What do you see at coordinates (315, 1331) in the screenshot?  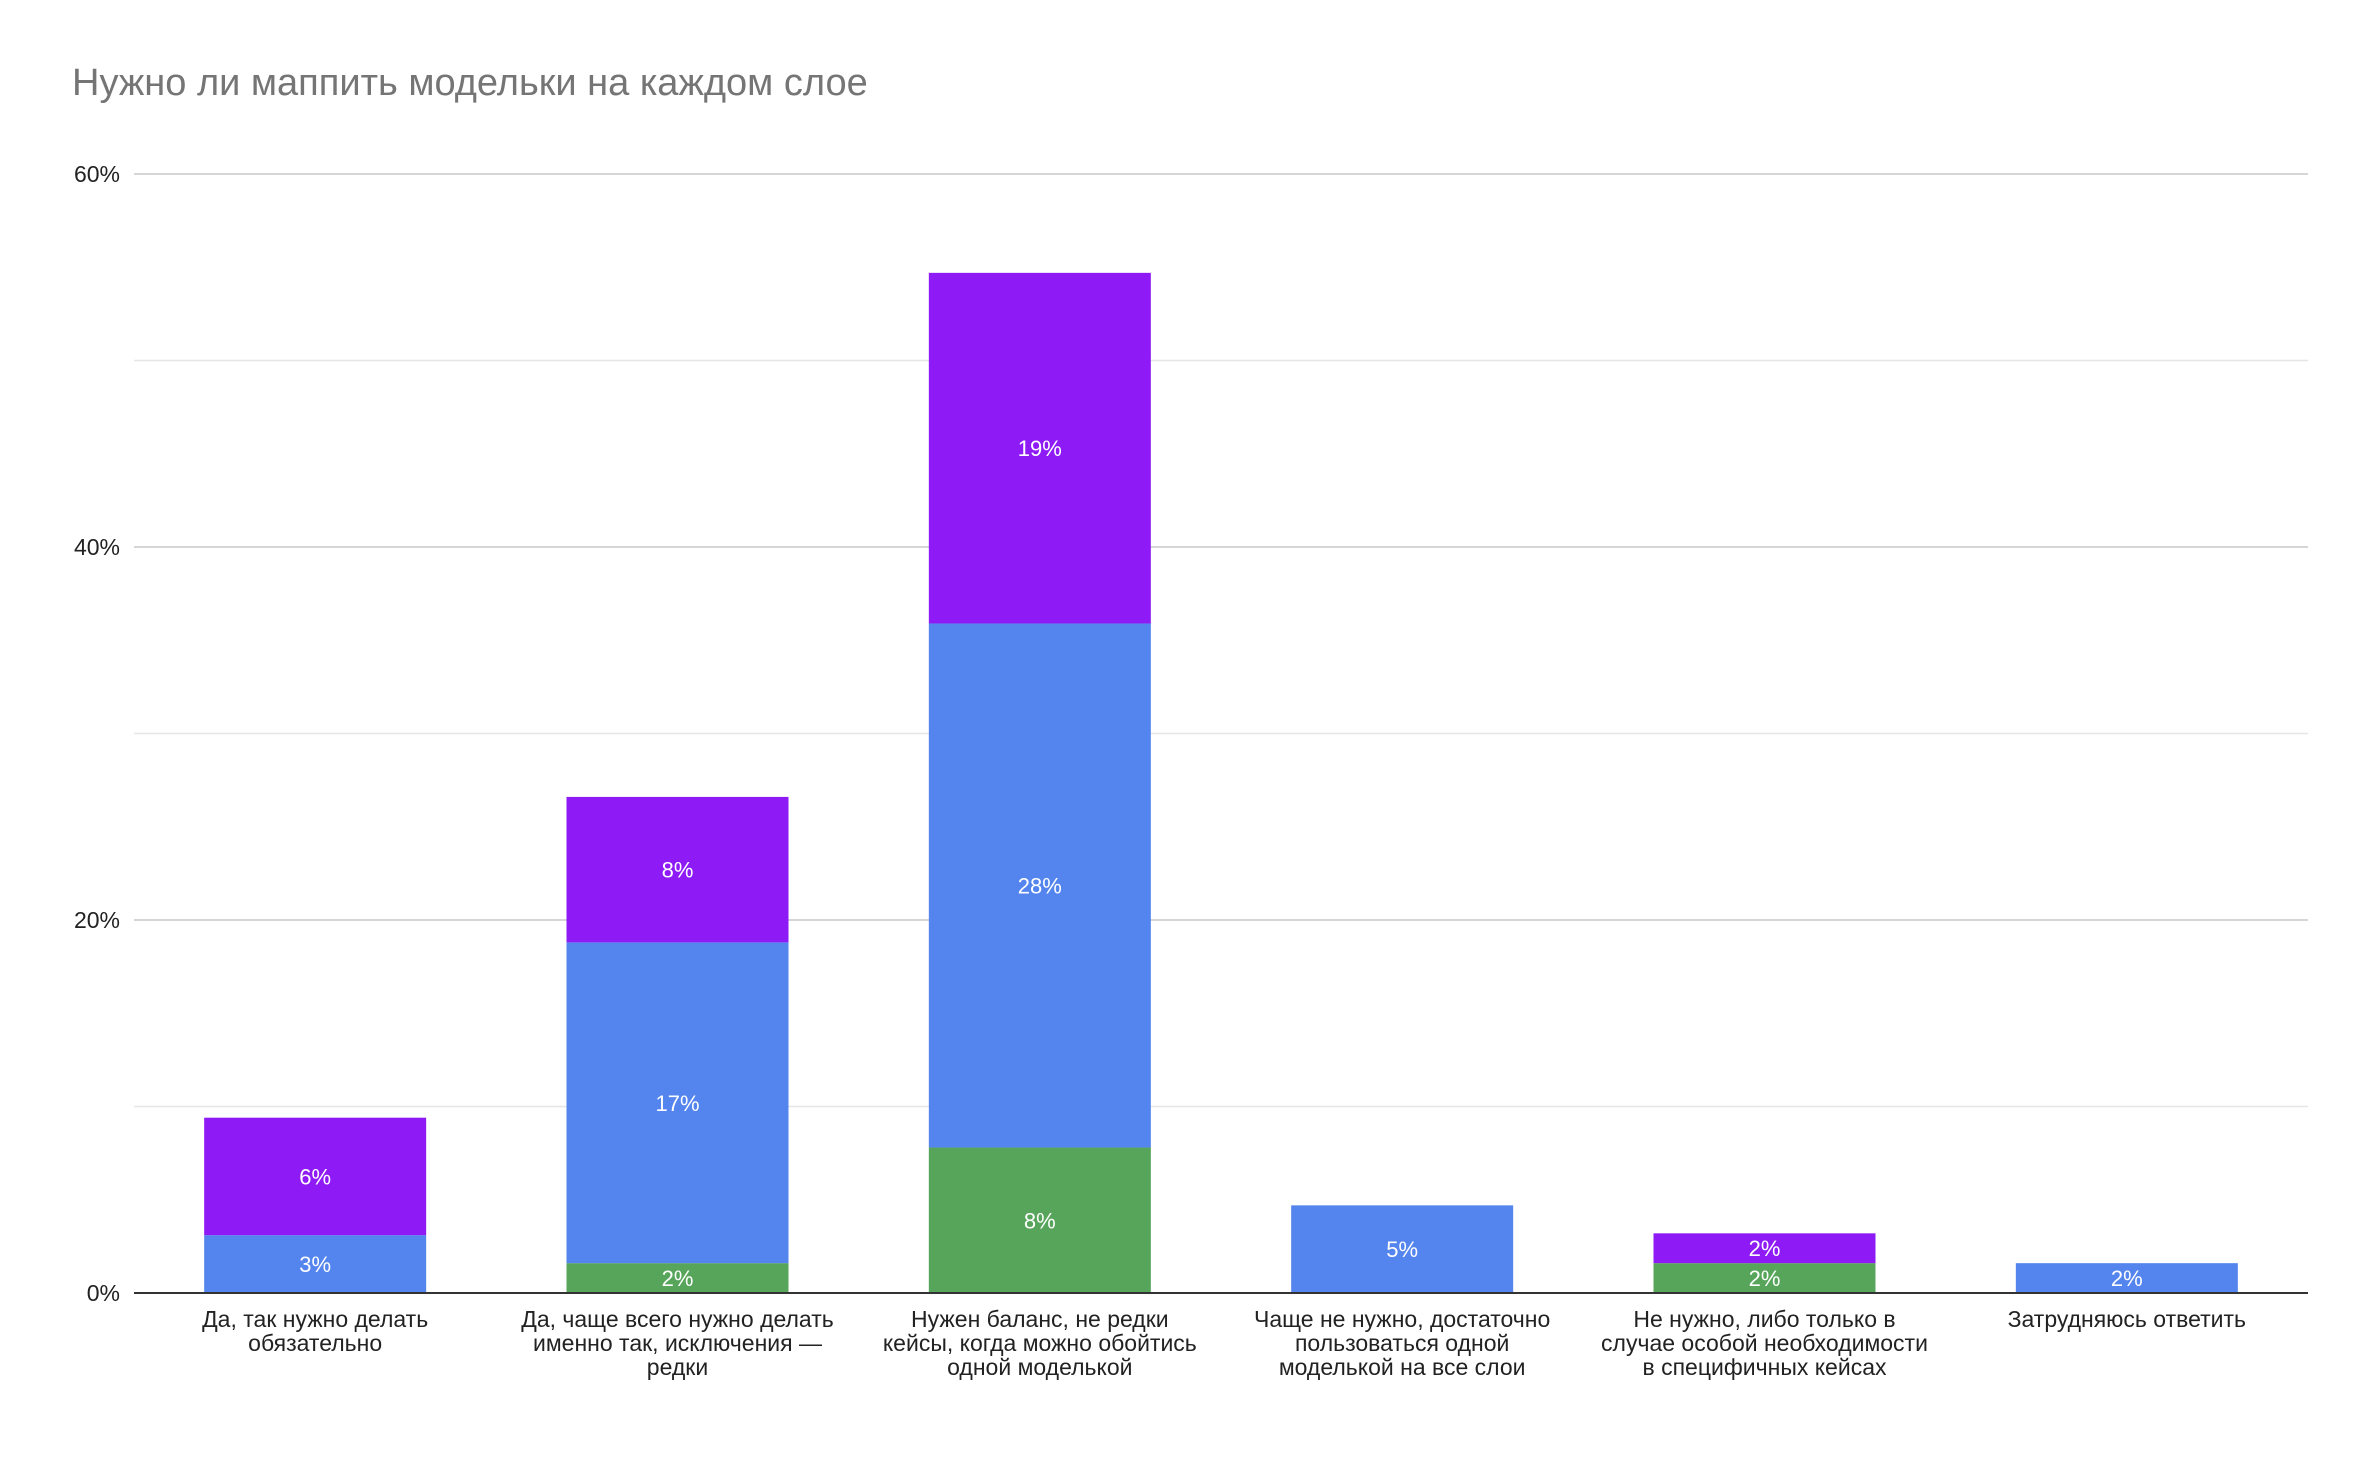 I see `x-tick-label: Да, так нужно делать обязательно` at bounding box center [315, 1331].